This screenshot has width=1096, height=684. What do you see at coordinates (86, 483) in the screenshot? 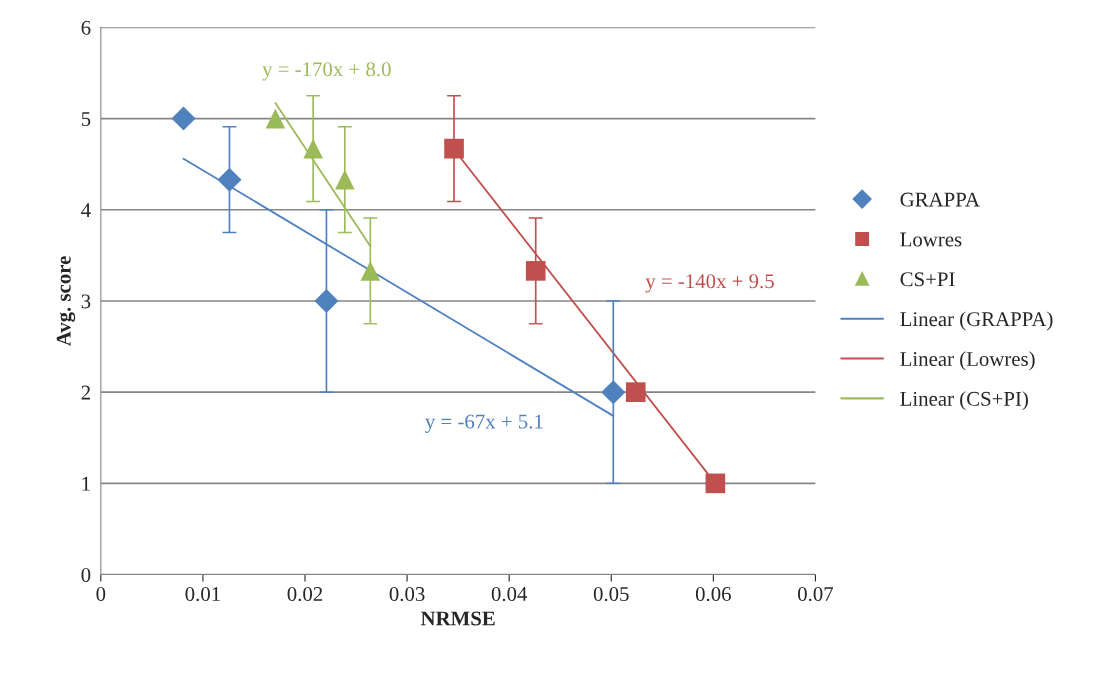
I see `y-tick-label: 1` at bounding box center [86, 483].